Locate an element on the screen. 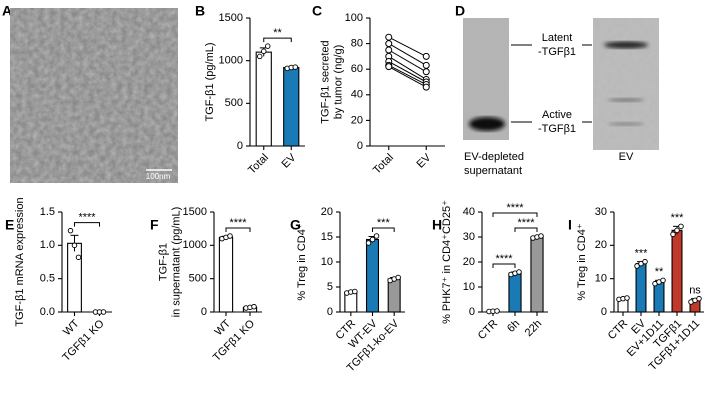 The width and height of the screenshot is (708, 417). significance-label: ** is located at coordinates (659, 272).